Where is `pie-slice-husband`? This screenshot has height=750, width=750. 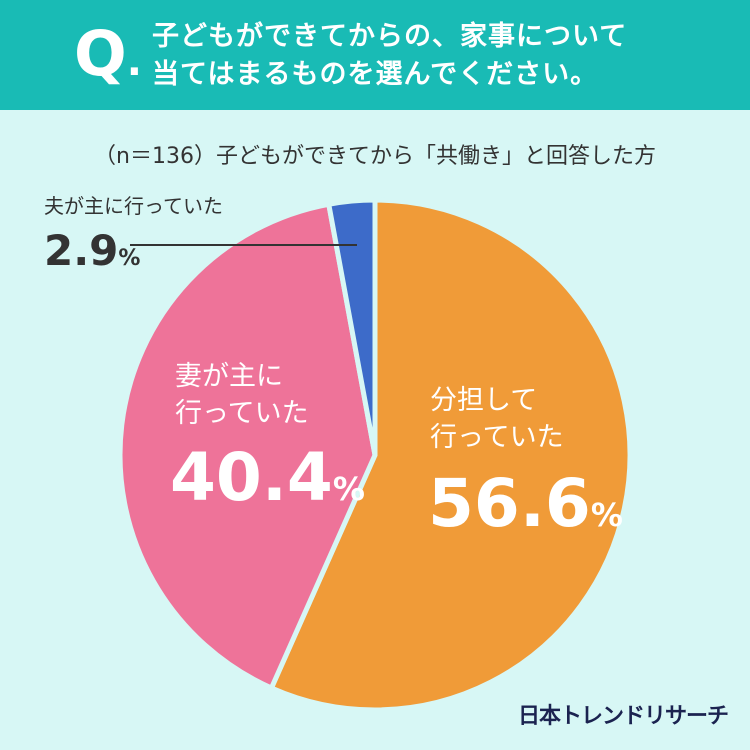 pie-slice-husband is located at coordinates (352, 327).